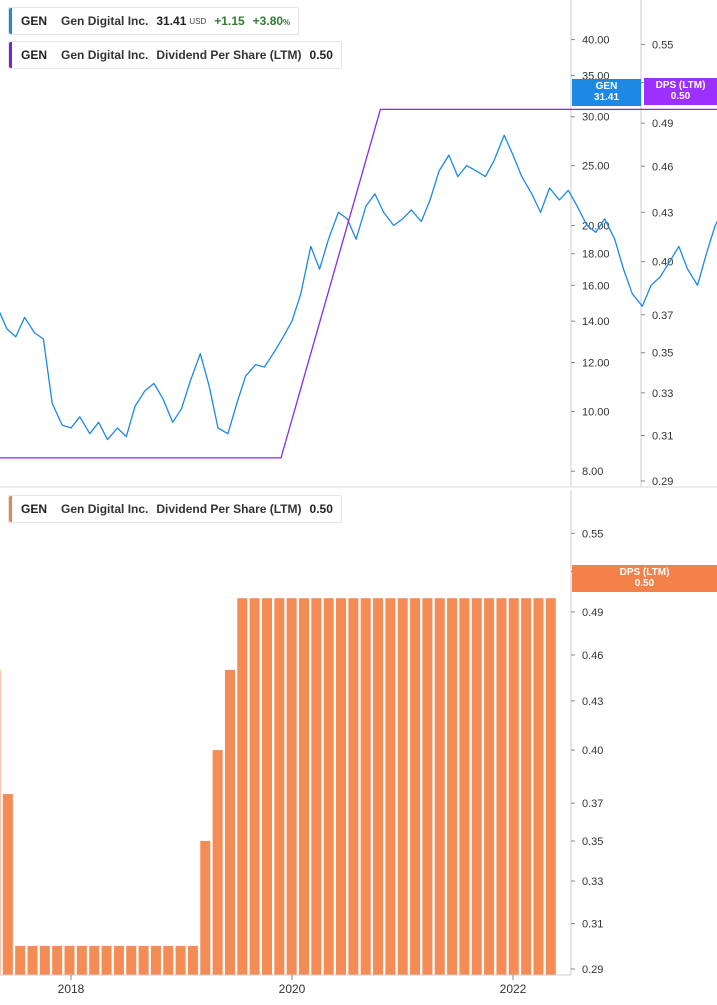  Describe the element at coordinates (229, 21) in the screenshot. I see `price-legend-change: +1.15` at that location.